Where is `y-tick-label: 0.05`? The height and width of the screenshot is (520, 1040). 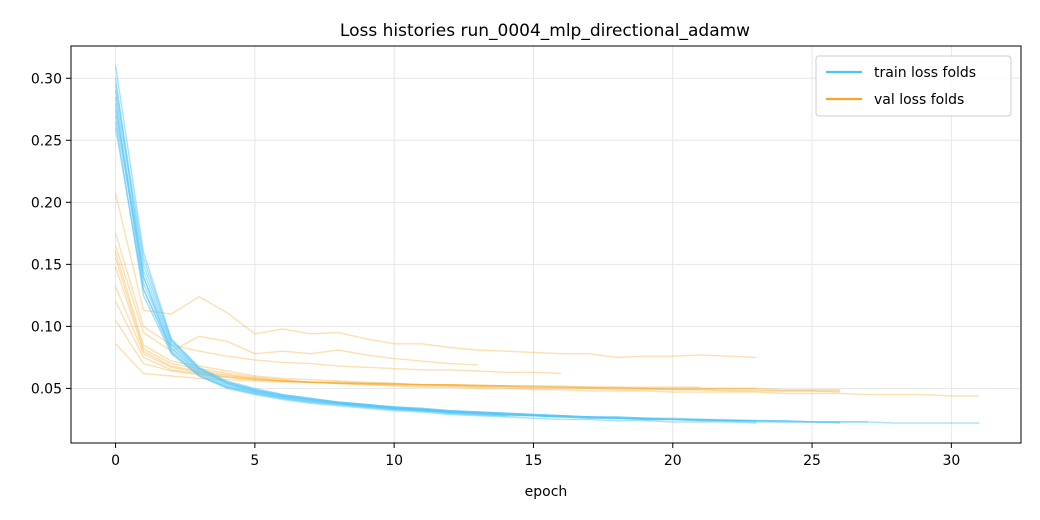
y-tick-label: 0.05 is located at coordinates (46, 389).